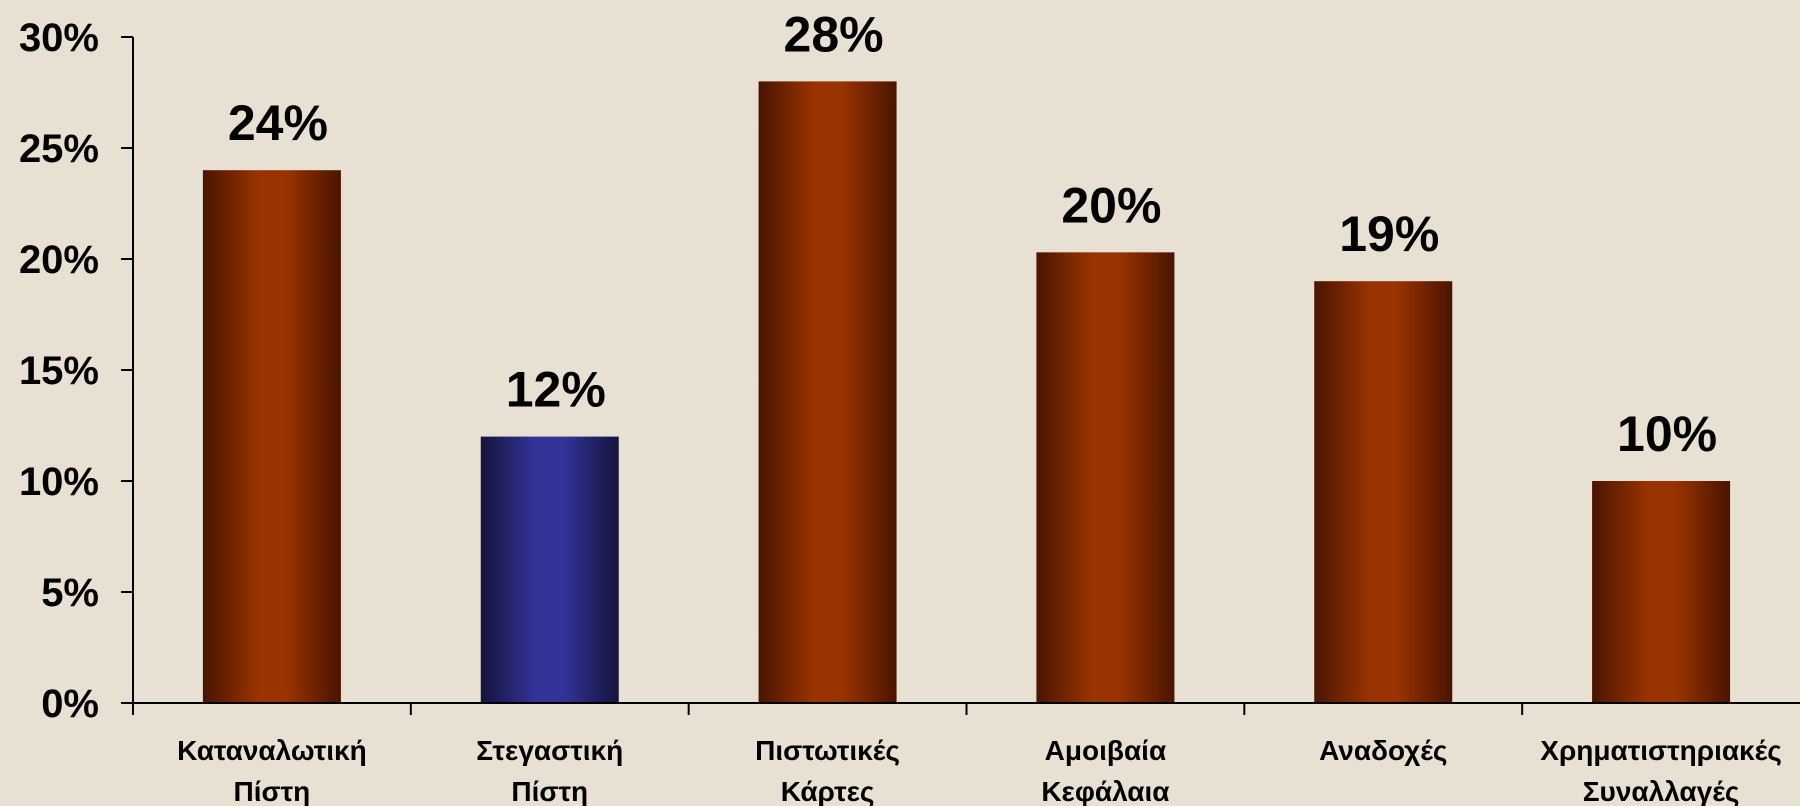  What do you see at coordinates (1661, 750) in the screenshot?
I see `category-label-line: Χρηματιστηριακές` at bounding box center [1661, 750].